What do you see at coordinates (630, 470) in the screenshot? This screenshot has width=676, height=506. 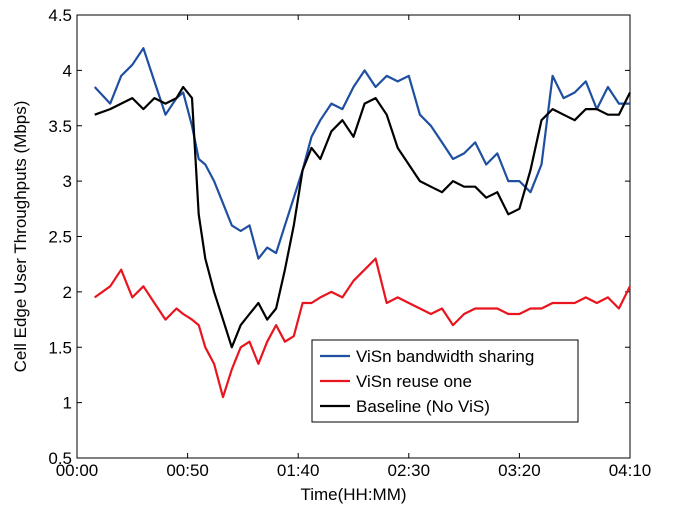 I see `x-tick-label: 04:10` at bounding box center [630, 470].